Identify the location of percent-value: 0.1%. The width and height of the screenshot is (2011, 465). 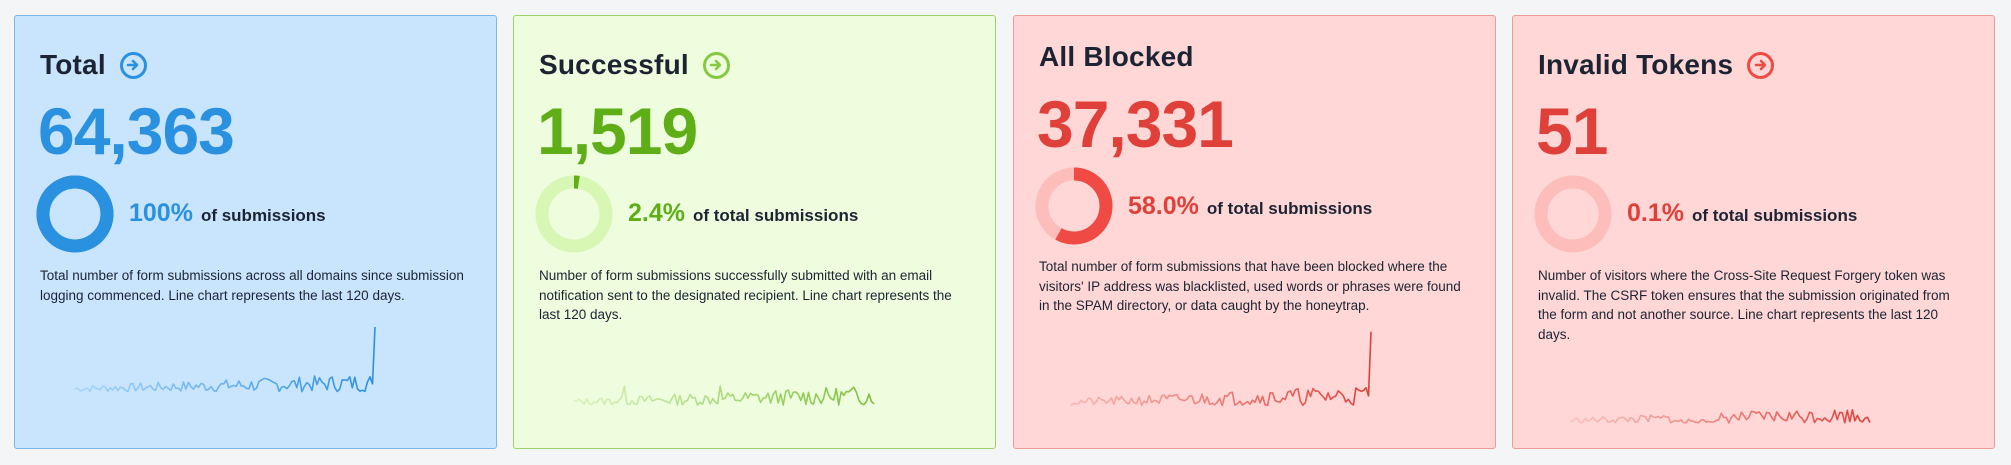
(1655, 213).